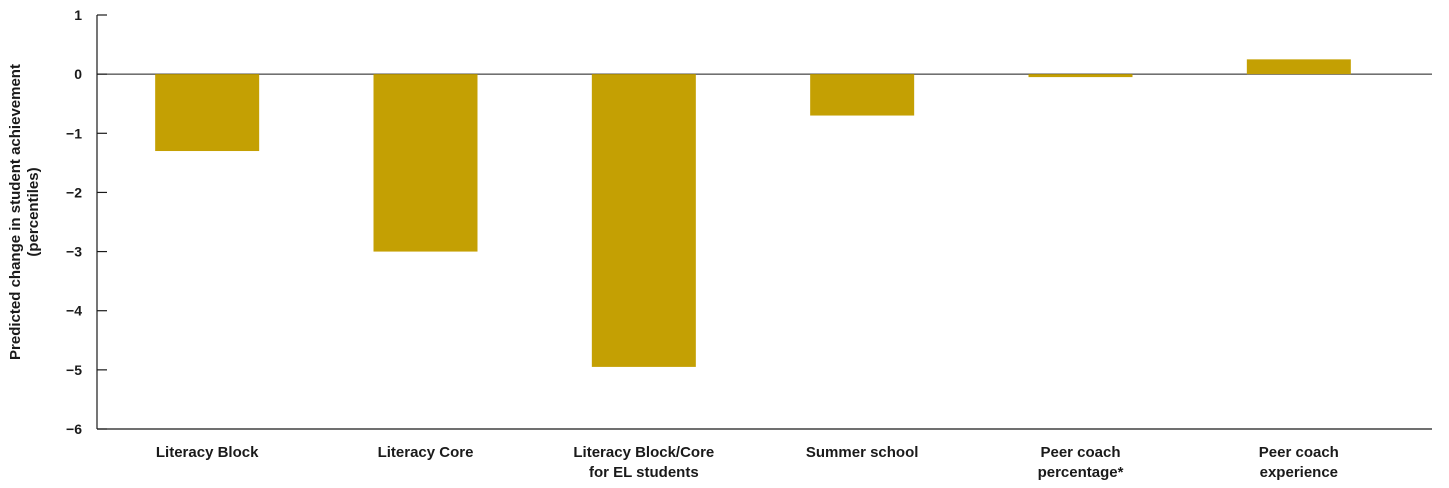  What do you see at coordinates (862, 452) in the screenshot?
I see `x-category-label: Summer school` at bounding box center [862, 452].